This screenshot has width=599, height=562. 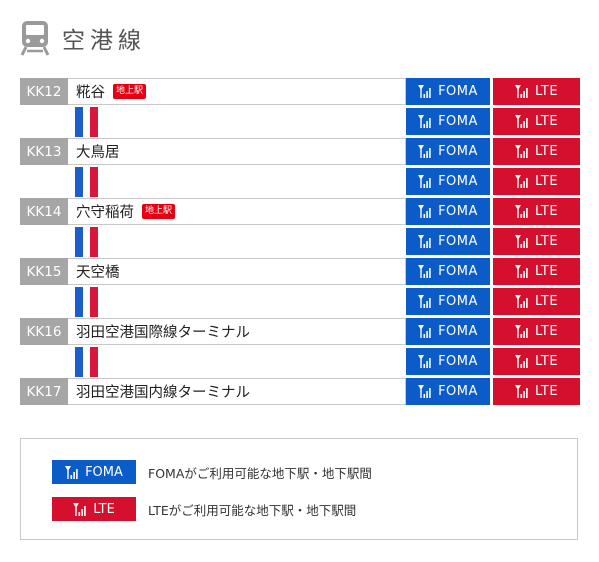 I want to click on legend-foma-description: FOMAがご利用可能な地下駅・地下駅間, so click(x=260, y=473).